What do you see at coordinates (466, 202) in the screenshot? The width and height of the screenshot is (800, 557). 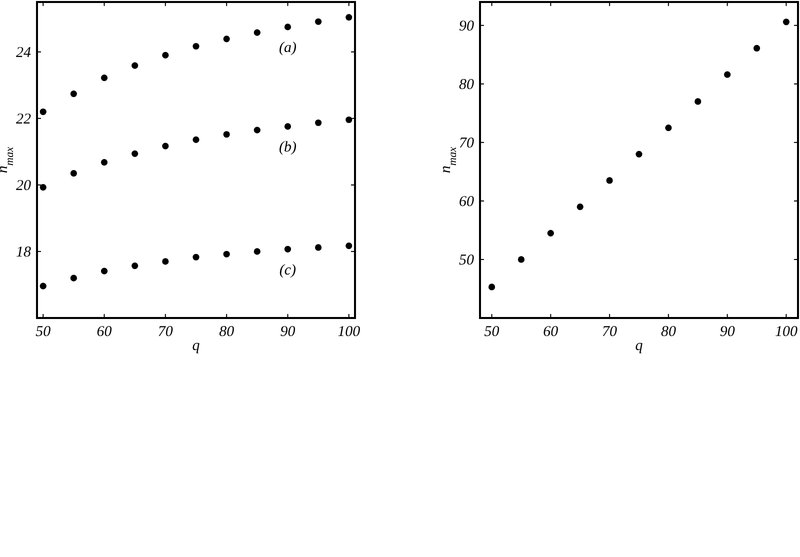 I see `y-tick-label: 60` at bounding box center [466, 202].